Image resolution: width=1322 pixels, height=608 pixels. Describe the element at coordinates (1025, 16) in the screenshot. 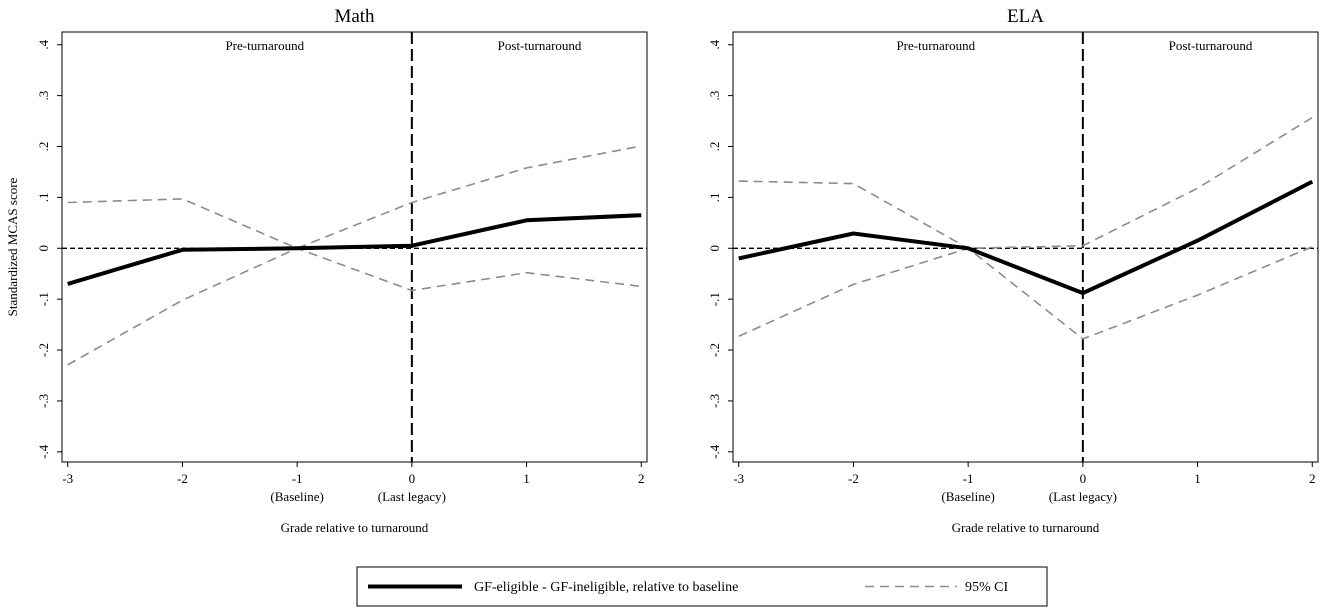

I see `panel-title: ELA` at that location.